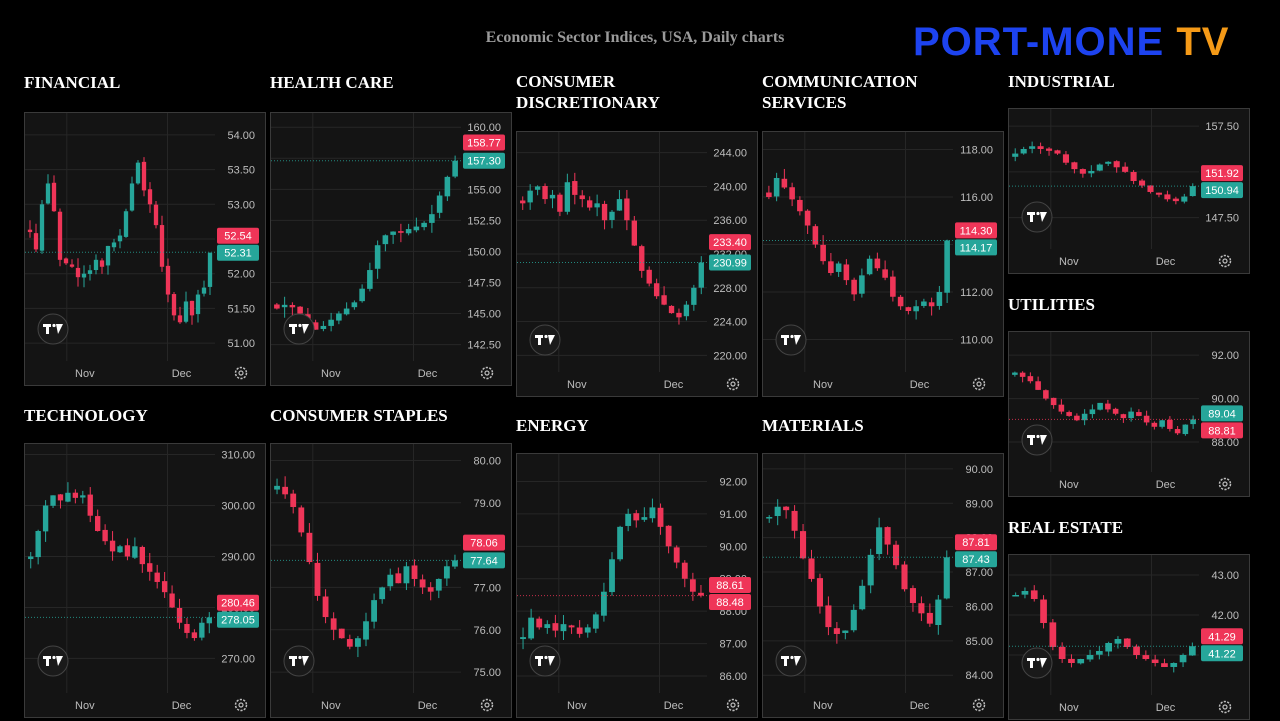 This screenshot has height=721, width=1280. I want to click on health-care-price-badge-label-1: 157.30, so click(484, 162).